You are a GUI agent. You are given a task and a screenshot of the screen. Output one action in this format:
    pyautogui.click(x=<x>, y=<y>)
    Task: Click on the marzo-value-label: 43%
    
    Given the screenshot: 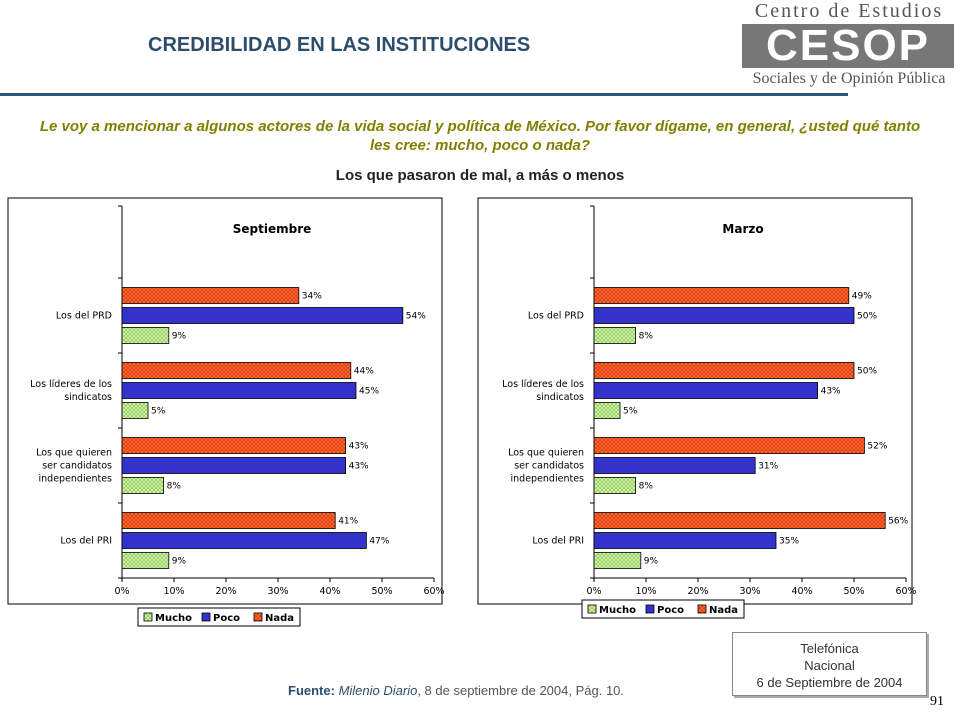 What is the action you would take?
    pyautogui.click(x=831, y=392)
    